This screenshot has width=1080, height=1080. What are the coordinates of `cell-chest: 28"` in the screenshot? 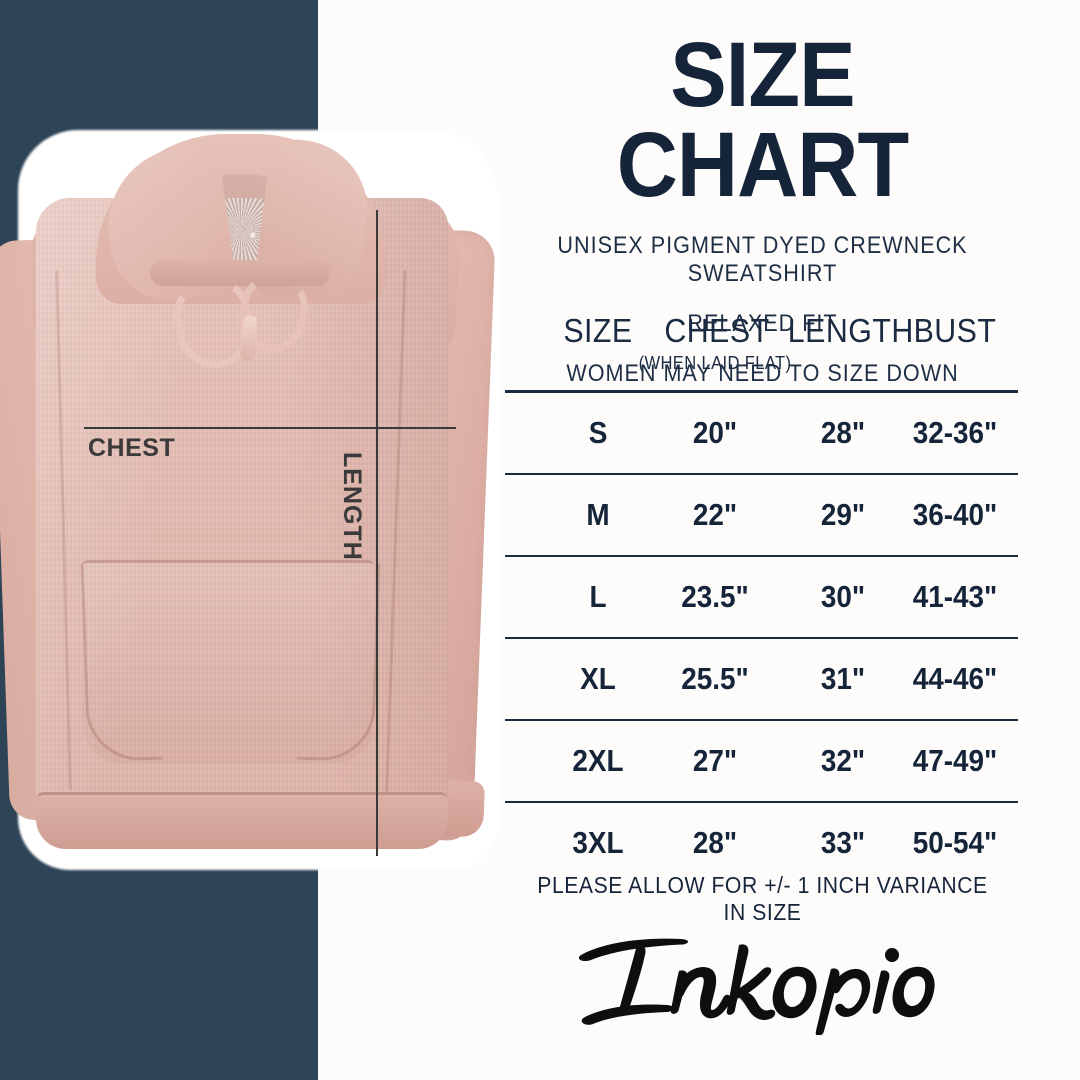 It's located at (715, 842).